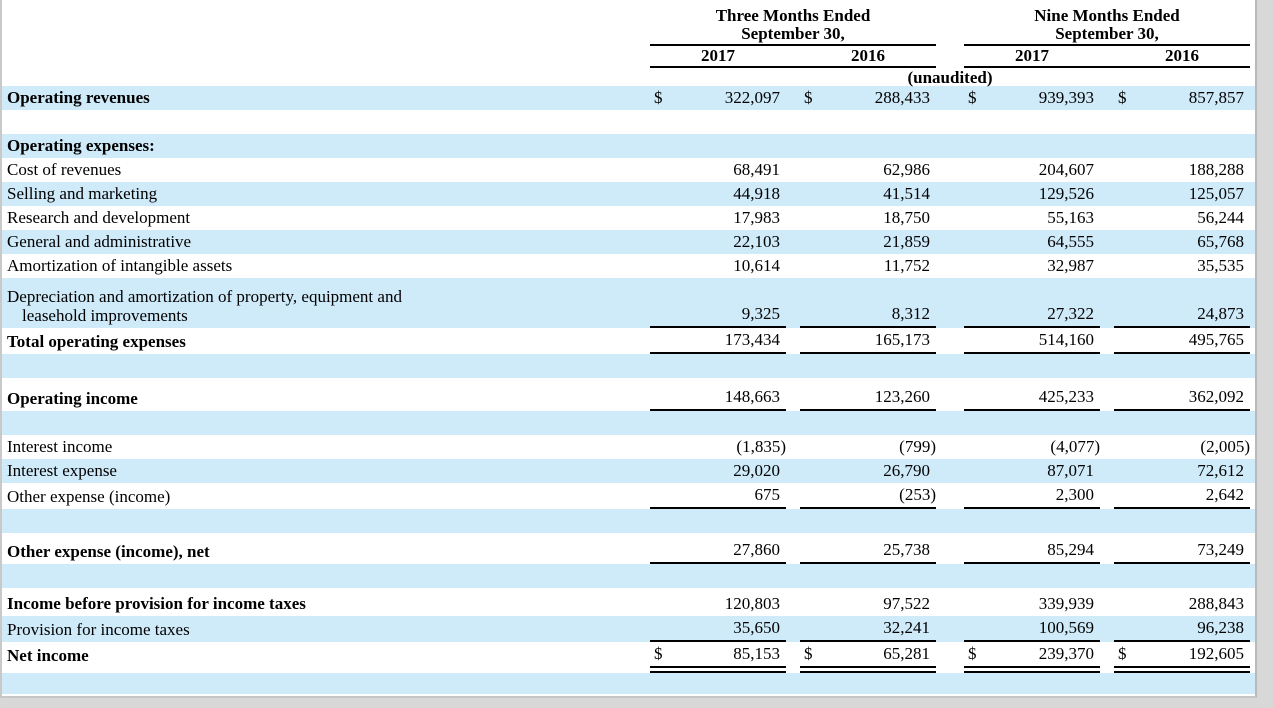  Describe the element at coordinates (756, 627) in the screenshot. I see `cell-value: 35,650` at that location.